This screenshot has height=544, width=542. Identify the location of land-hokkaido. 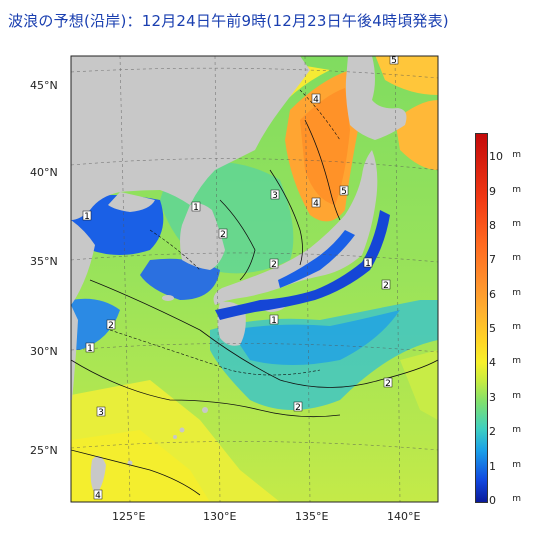
(376, 98).